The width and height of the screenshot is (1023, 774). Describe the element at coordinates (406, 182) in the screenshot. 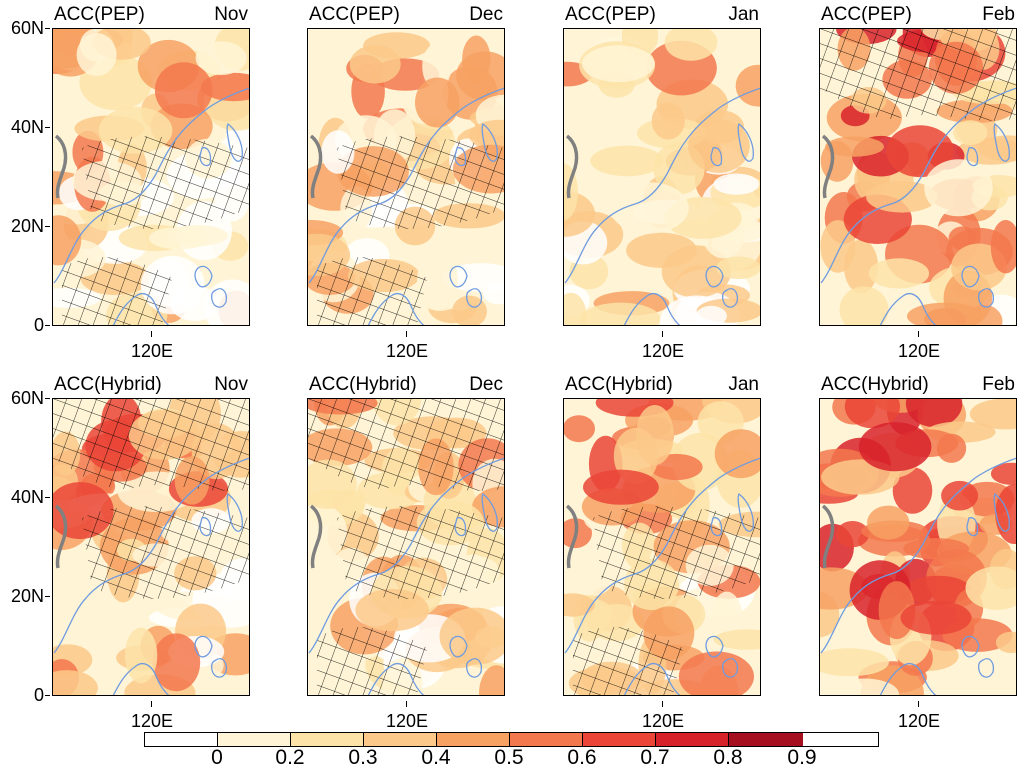

I see `map-panel-pep-dec: ACC(PEP) Dec 120E` at that location.